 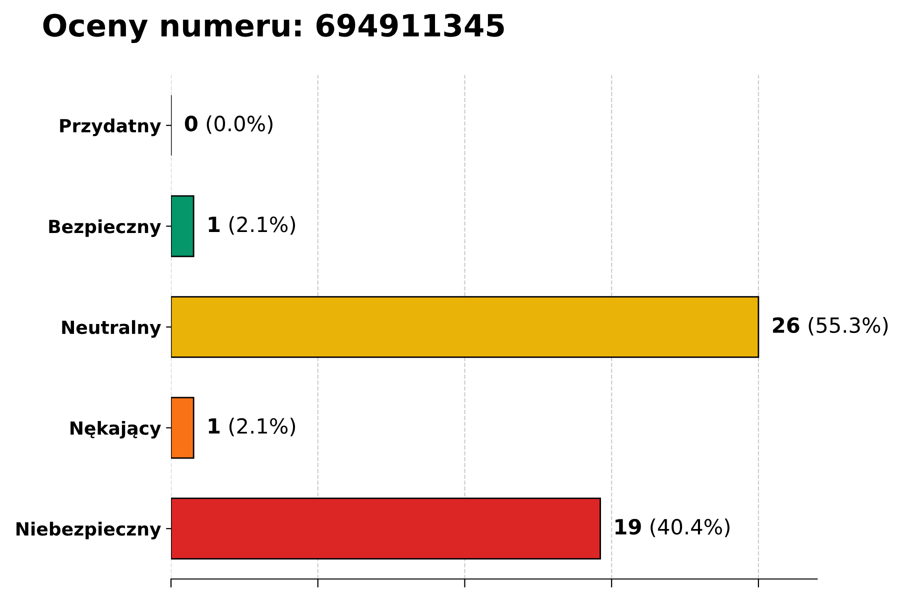 I want to click on data-label: 26 (55.3%), so click(x=830, y=326).